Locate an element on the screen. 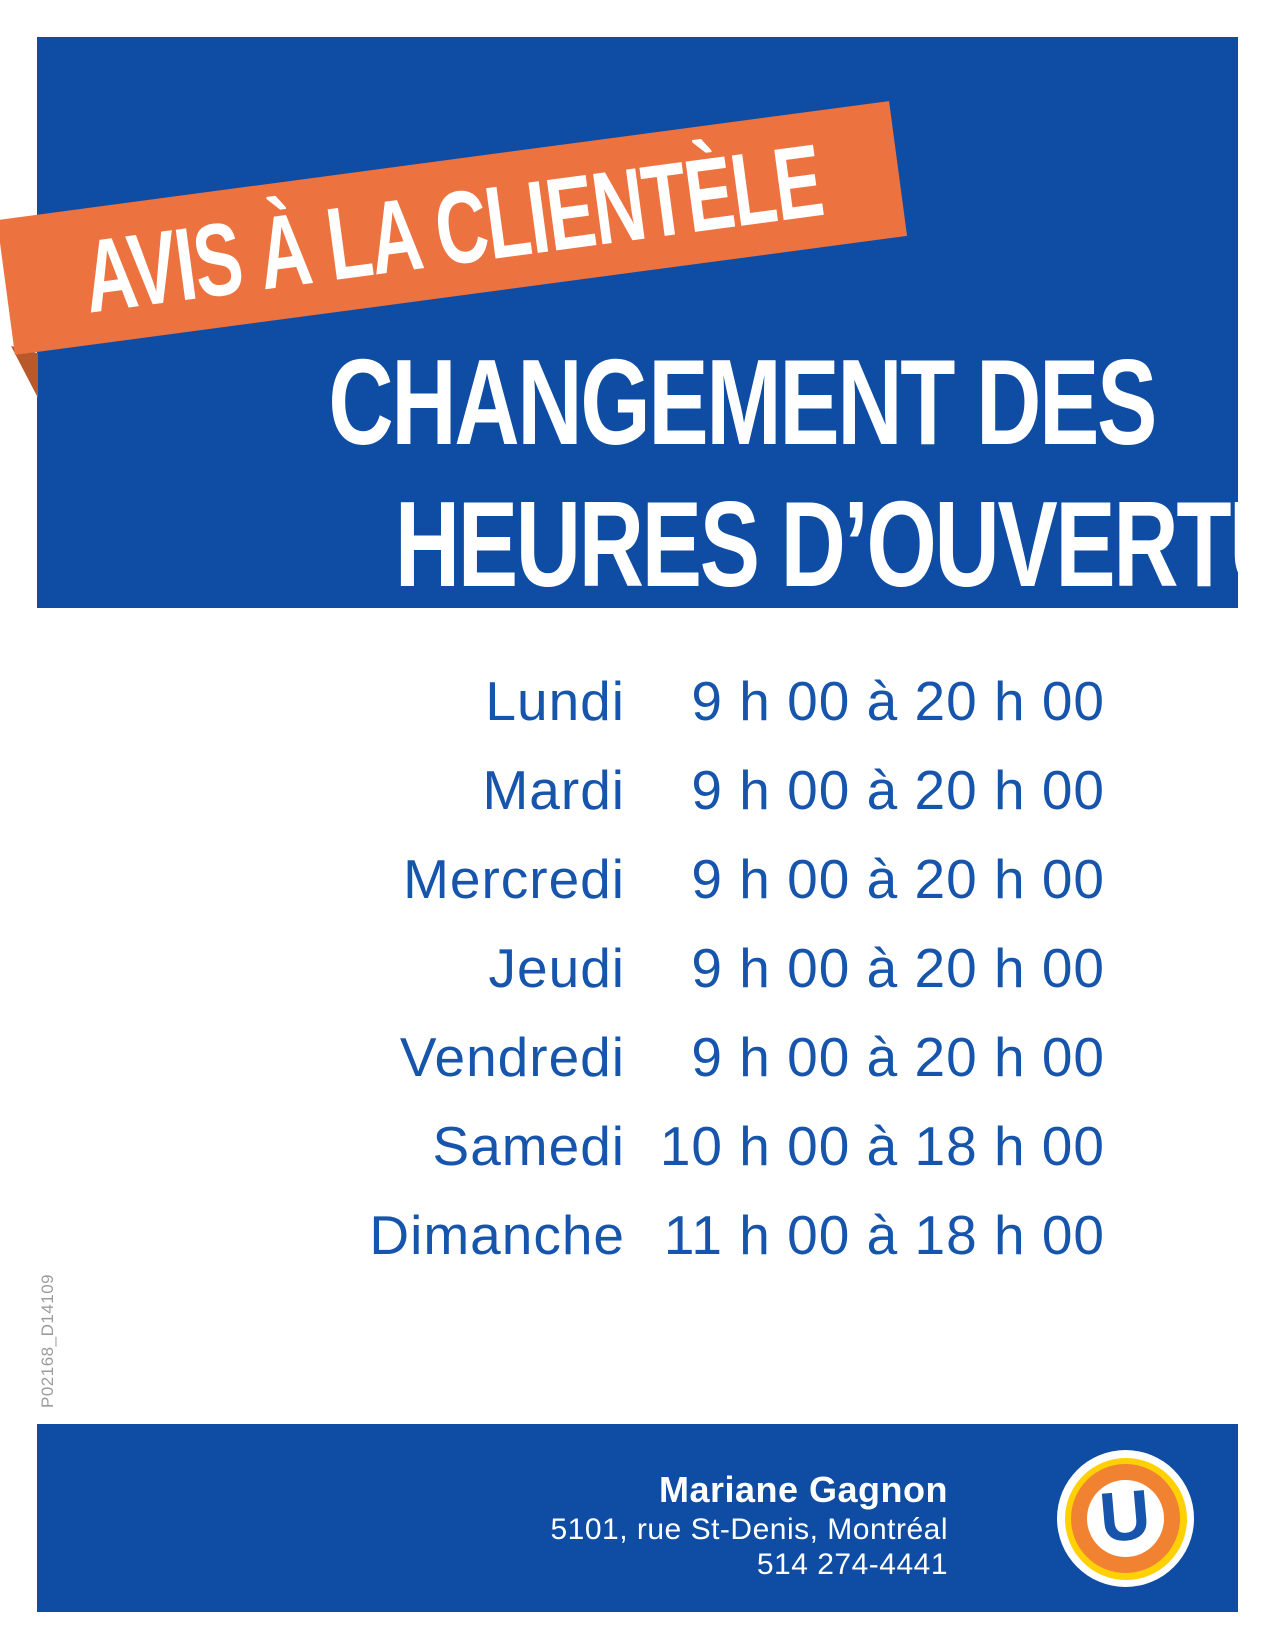 The height and width of the screenshot is (1650, 1275). logo-ring-orange: U is located at coordinates (1125, 1518).